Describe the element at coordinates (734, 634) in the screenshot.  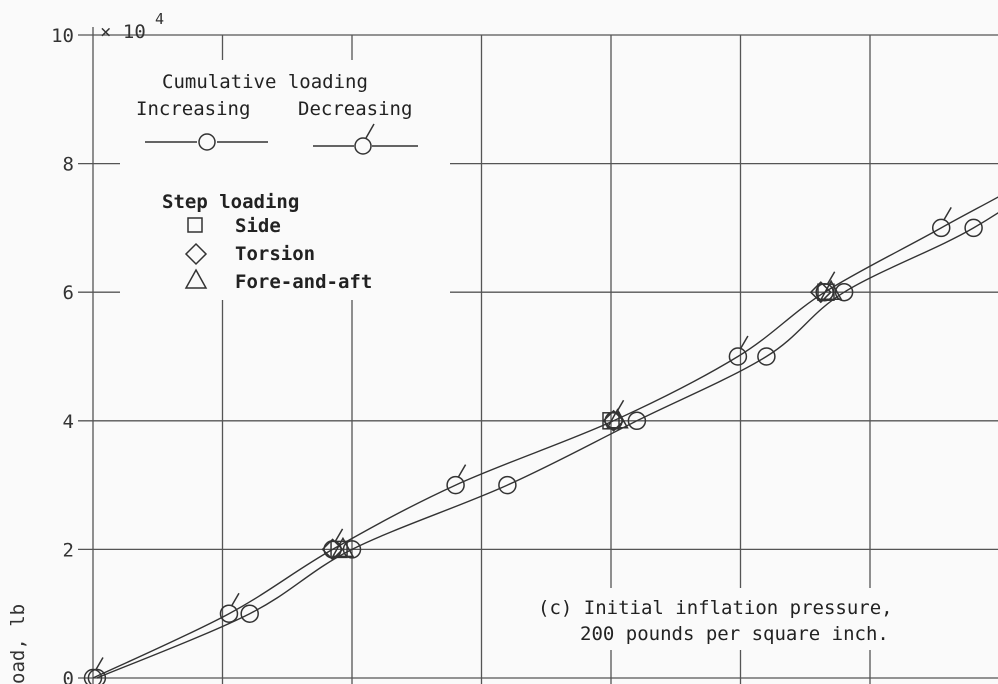
I see `annotation-line-2: 200 pounds per square inch.` at that location.